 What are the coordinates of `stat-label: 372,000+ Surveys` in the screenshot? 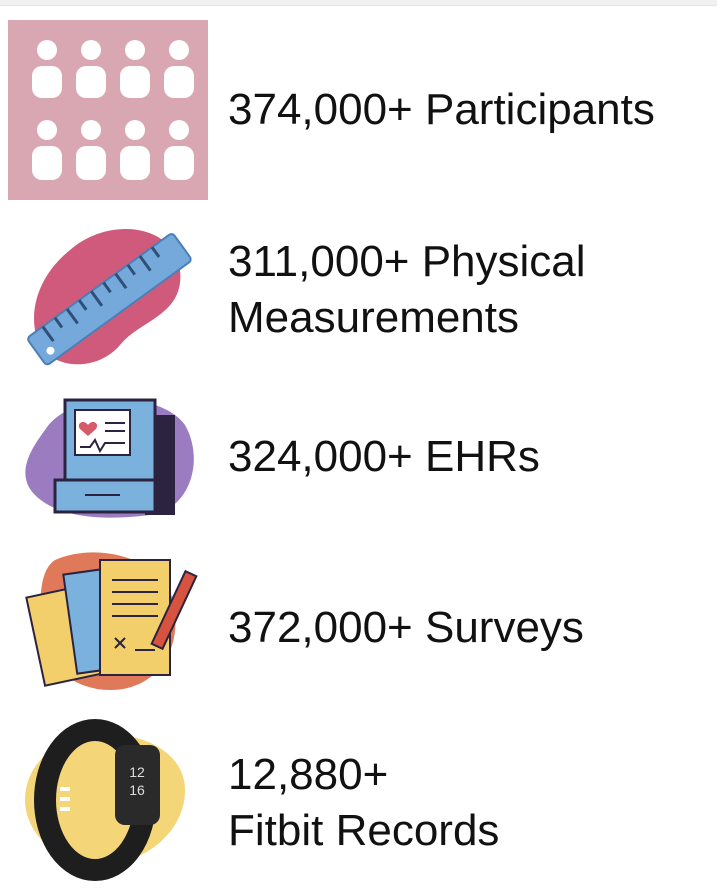 It's located at (406, 628).